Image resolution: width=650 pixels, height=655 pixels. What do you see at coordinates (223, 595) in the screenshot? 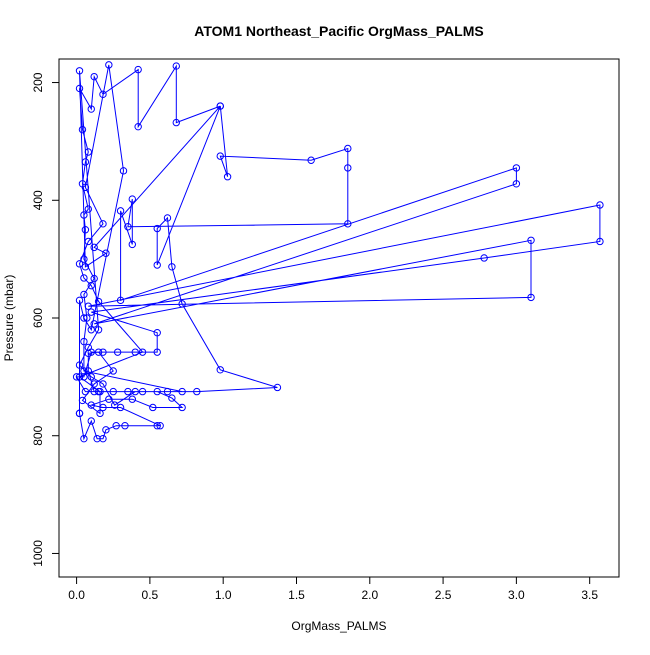
I see `x-tick-label: 1.0` at bounding box center [223, 595].